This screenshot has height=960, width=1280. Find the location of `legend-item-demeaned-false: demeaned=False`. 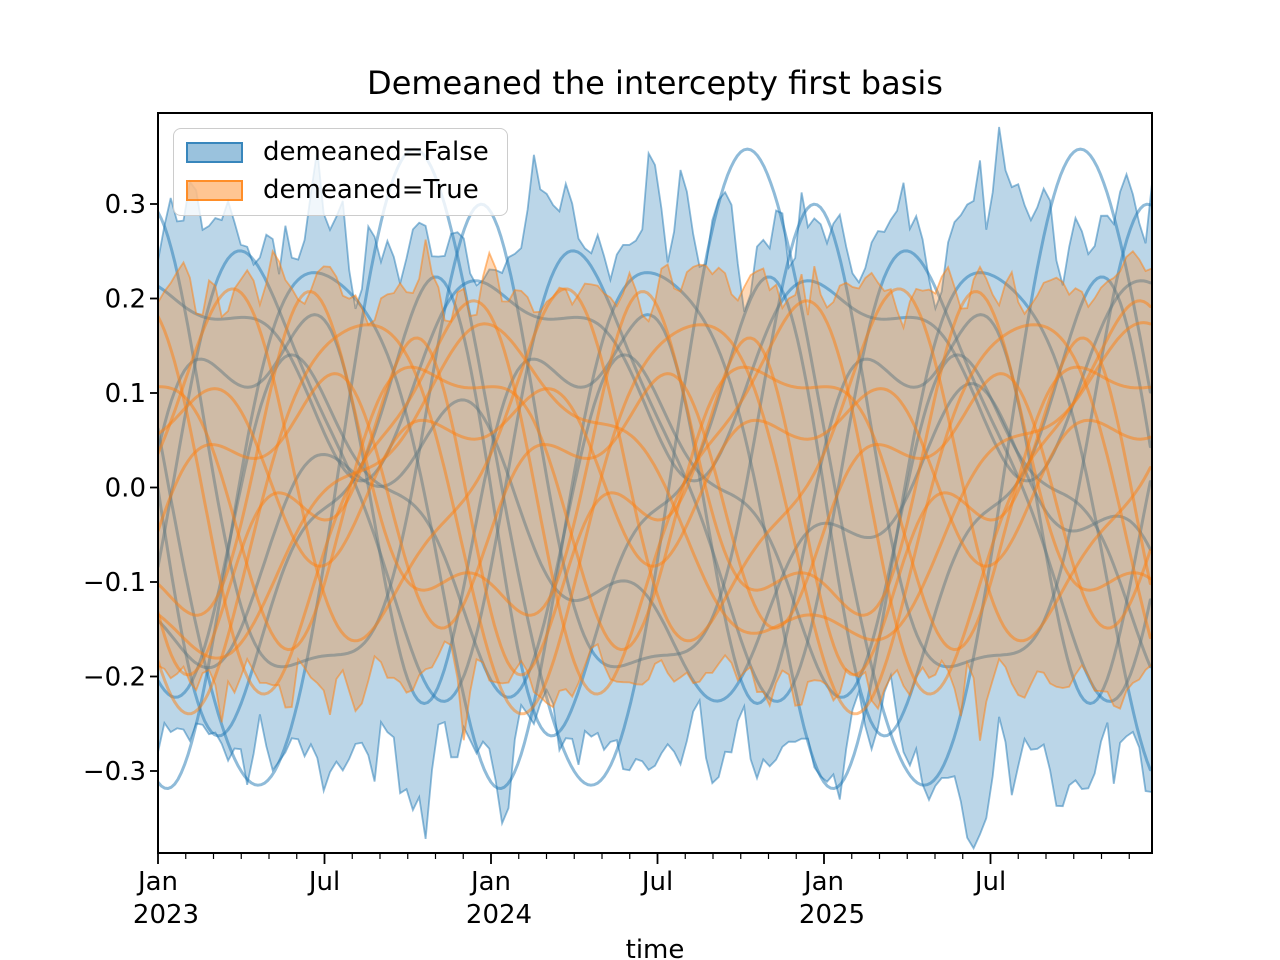

legend-item-demeaned-false: demeaned=False is located at coordinates (337, 152).